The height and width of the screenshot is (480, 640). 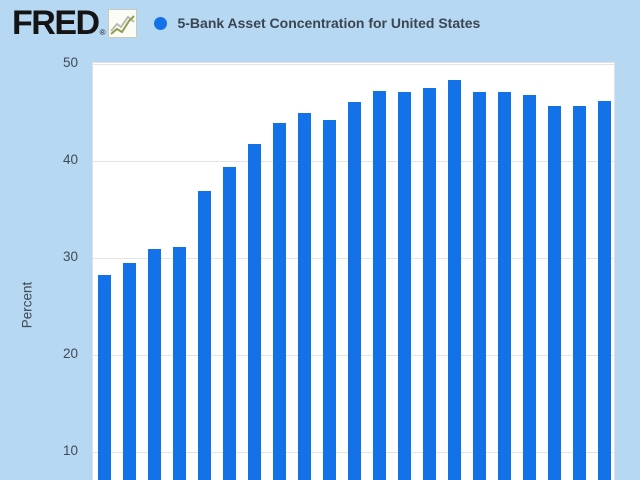 I want to click on y-tick-40: 40, so click(x=70, y=159).